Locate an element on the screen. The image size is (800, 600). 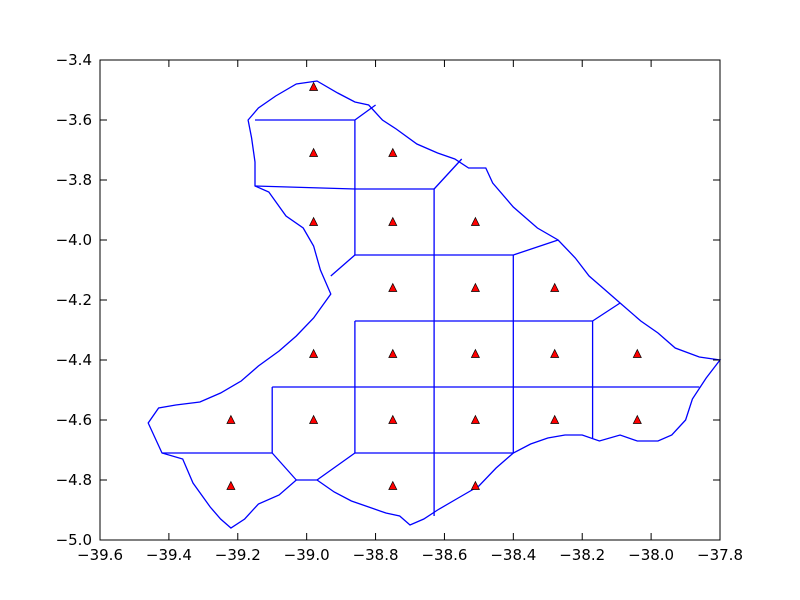
y-tick-label: −4.2 is located at coordinates (74, 300).